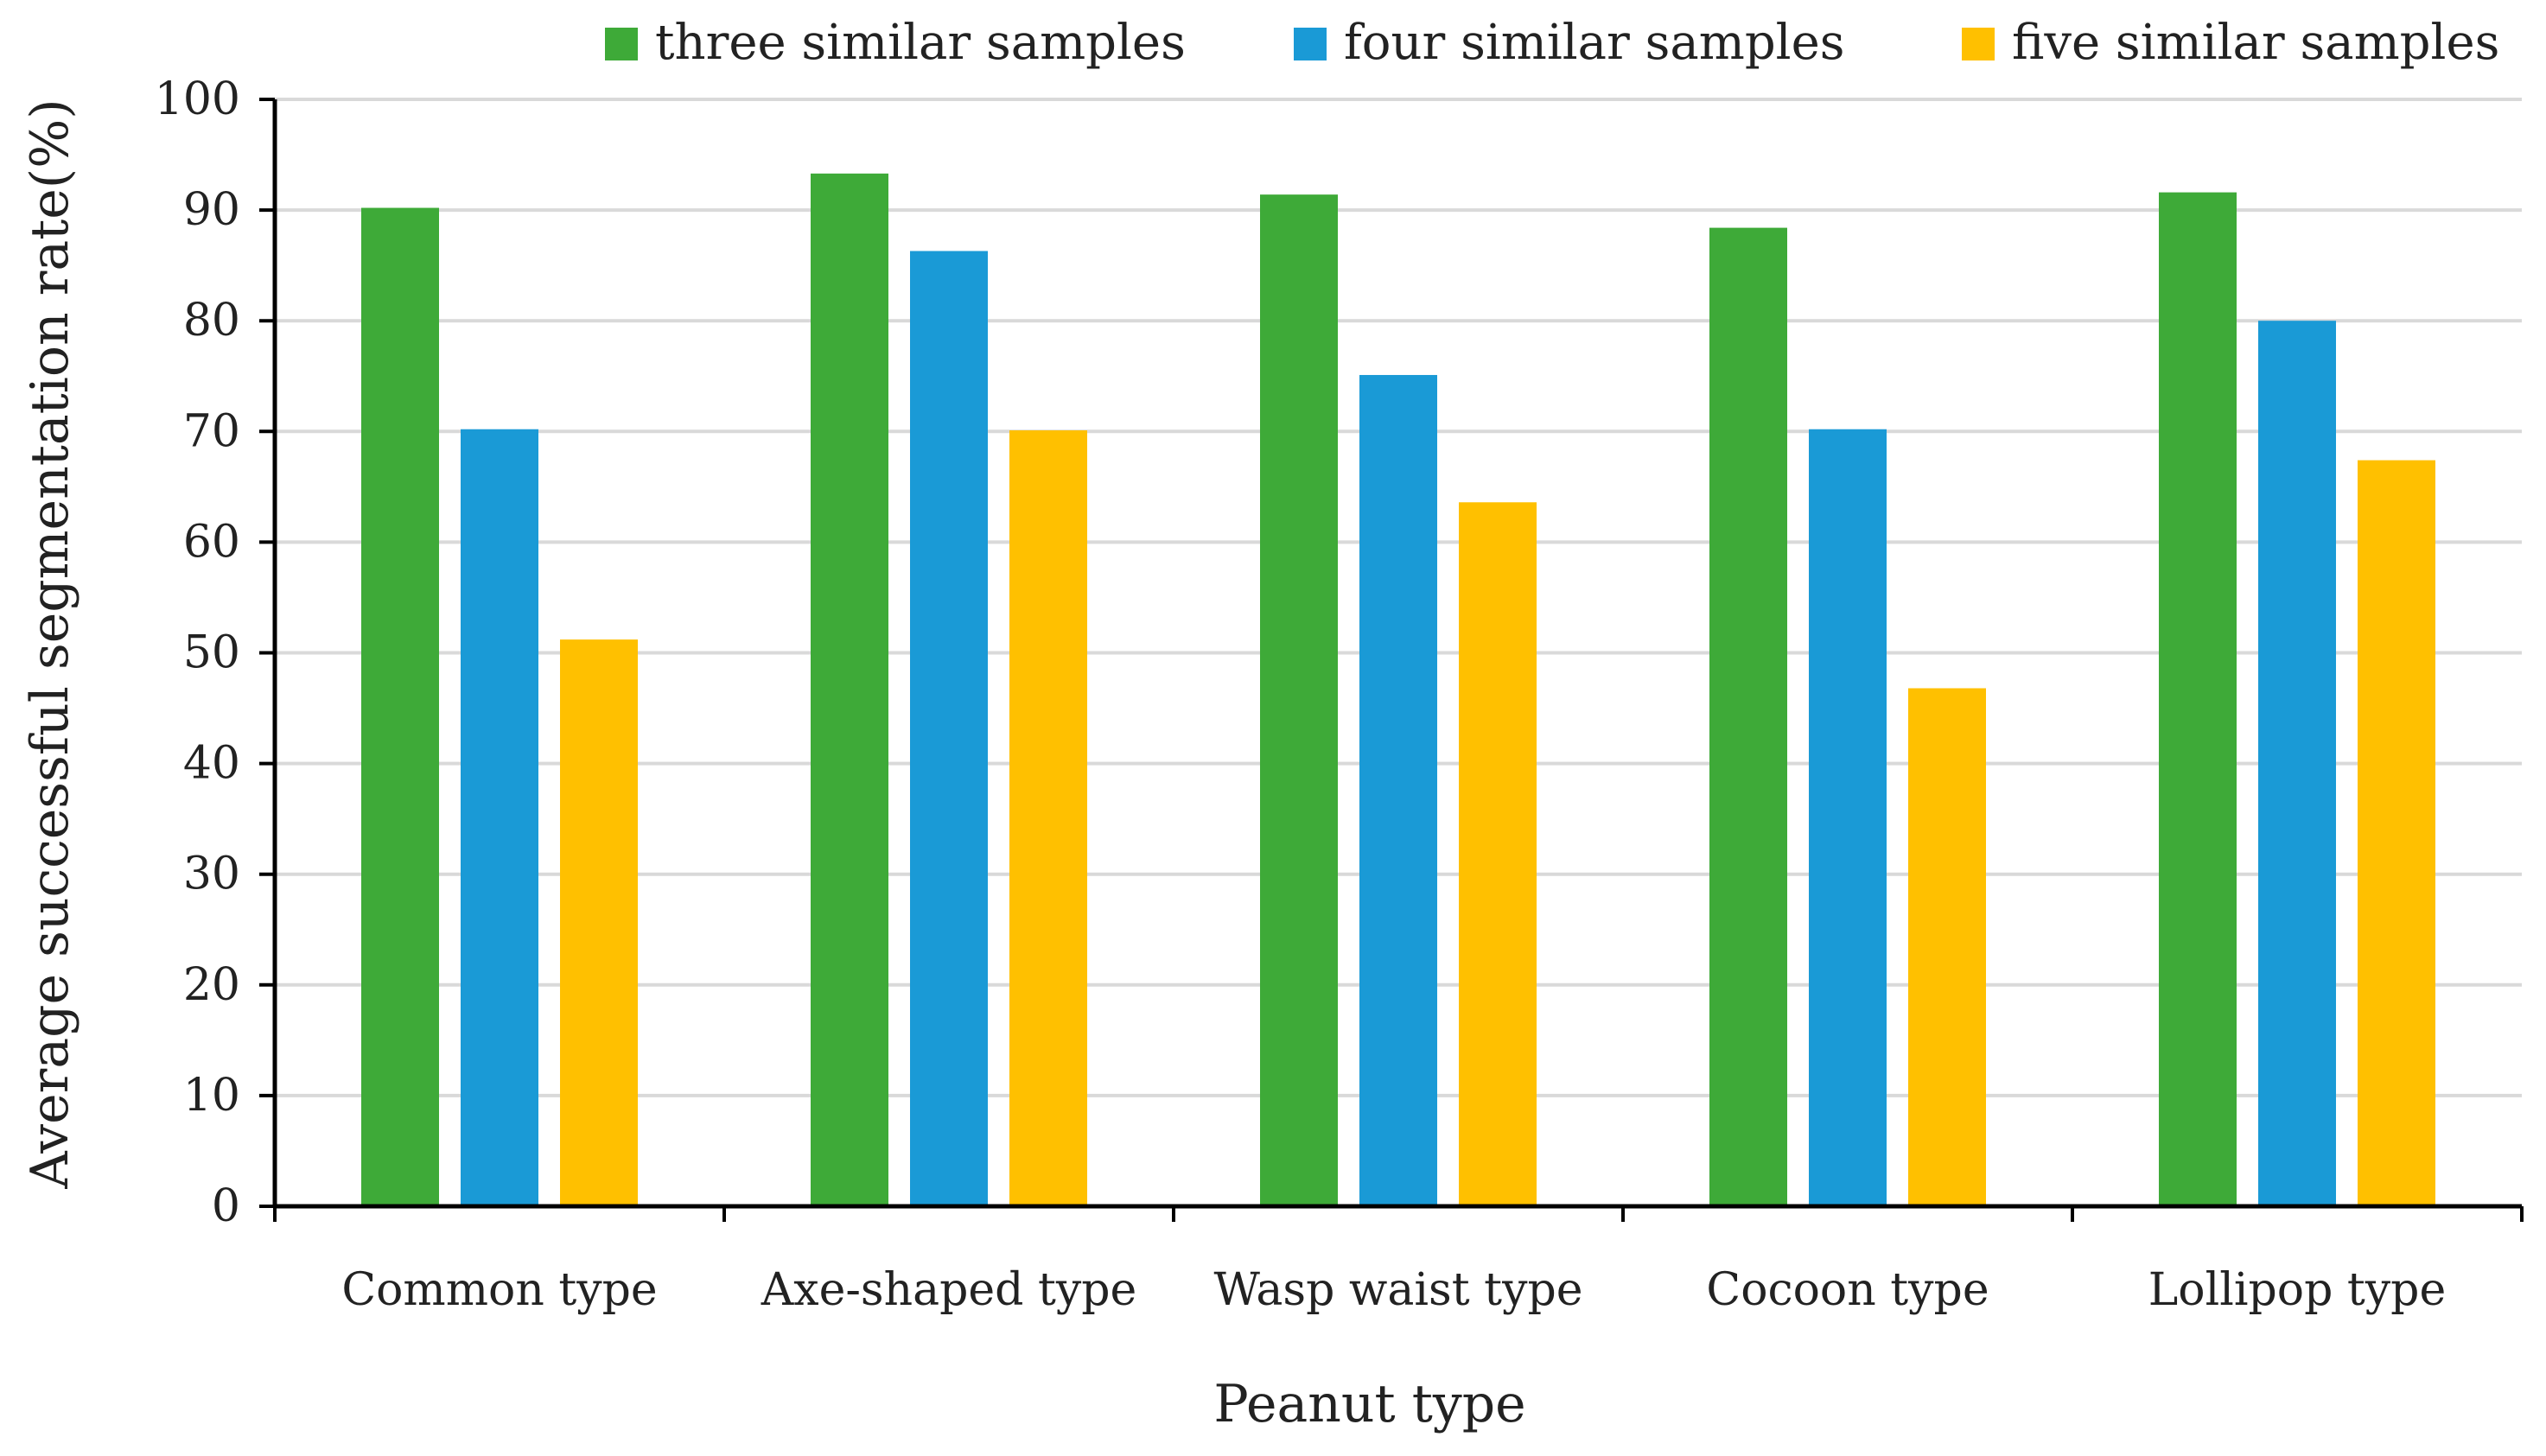 This screenshot has height=1456, width=2546. Describe the element at coordinates (211, 875) in the screenshot. I see `y-tick-label: 30` at that location.